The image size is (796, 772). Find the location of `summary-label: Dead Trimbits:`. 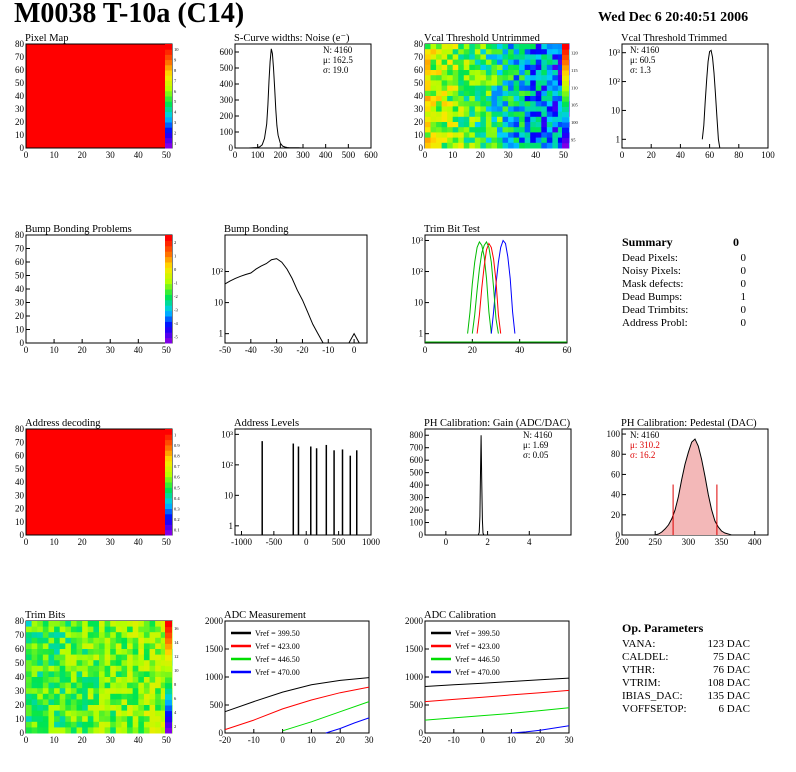

summary-label: Dead Trimbits: is located at coordinates (655, 310).